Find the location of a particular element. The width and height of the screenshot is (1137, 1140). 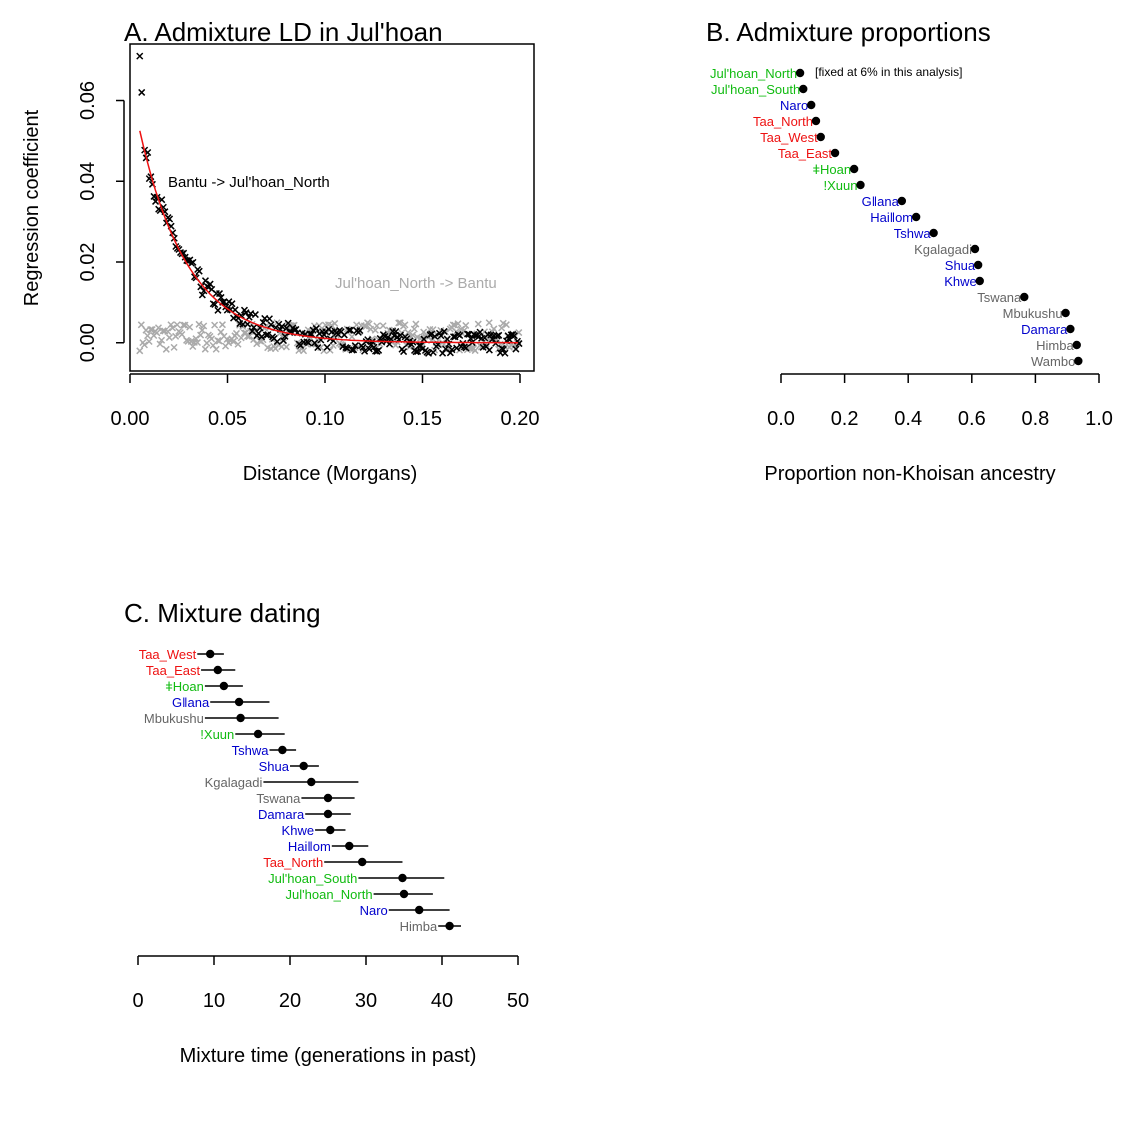

panel-b-row-label: Gǁana is located at coordinates (881, 201).